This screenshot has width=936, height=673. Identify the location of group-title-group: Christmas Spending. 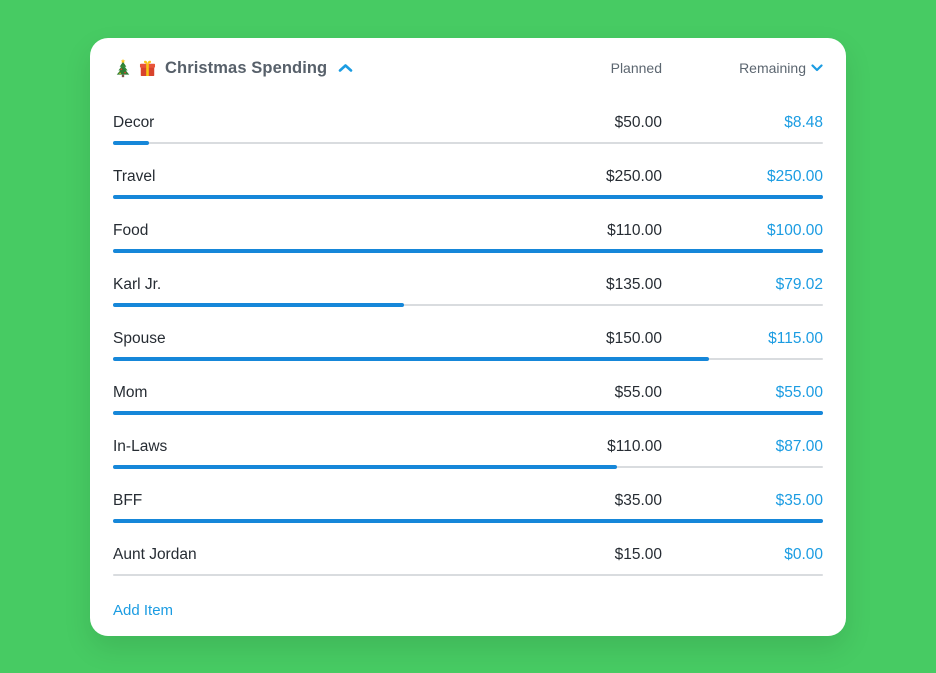
(312, 68).